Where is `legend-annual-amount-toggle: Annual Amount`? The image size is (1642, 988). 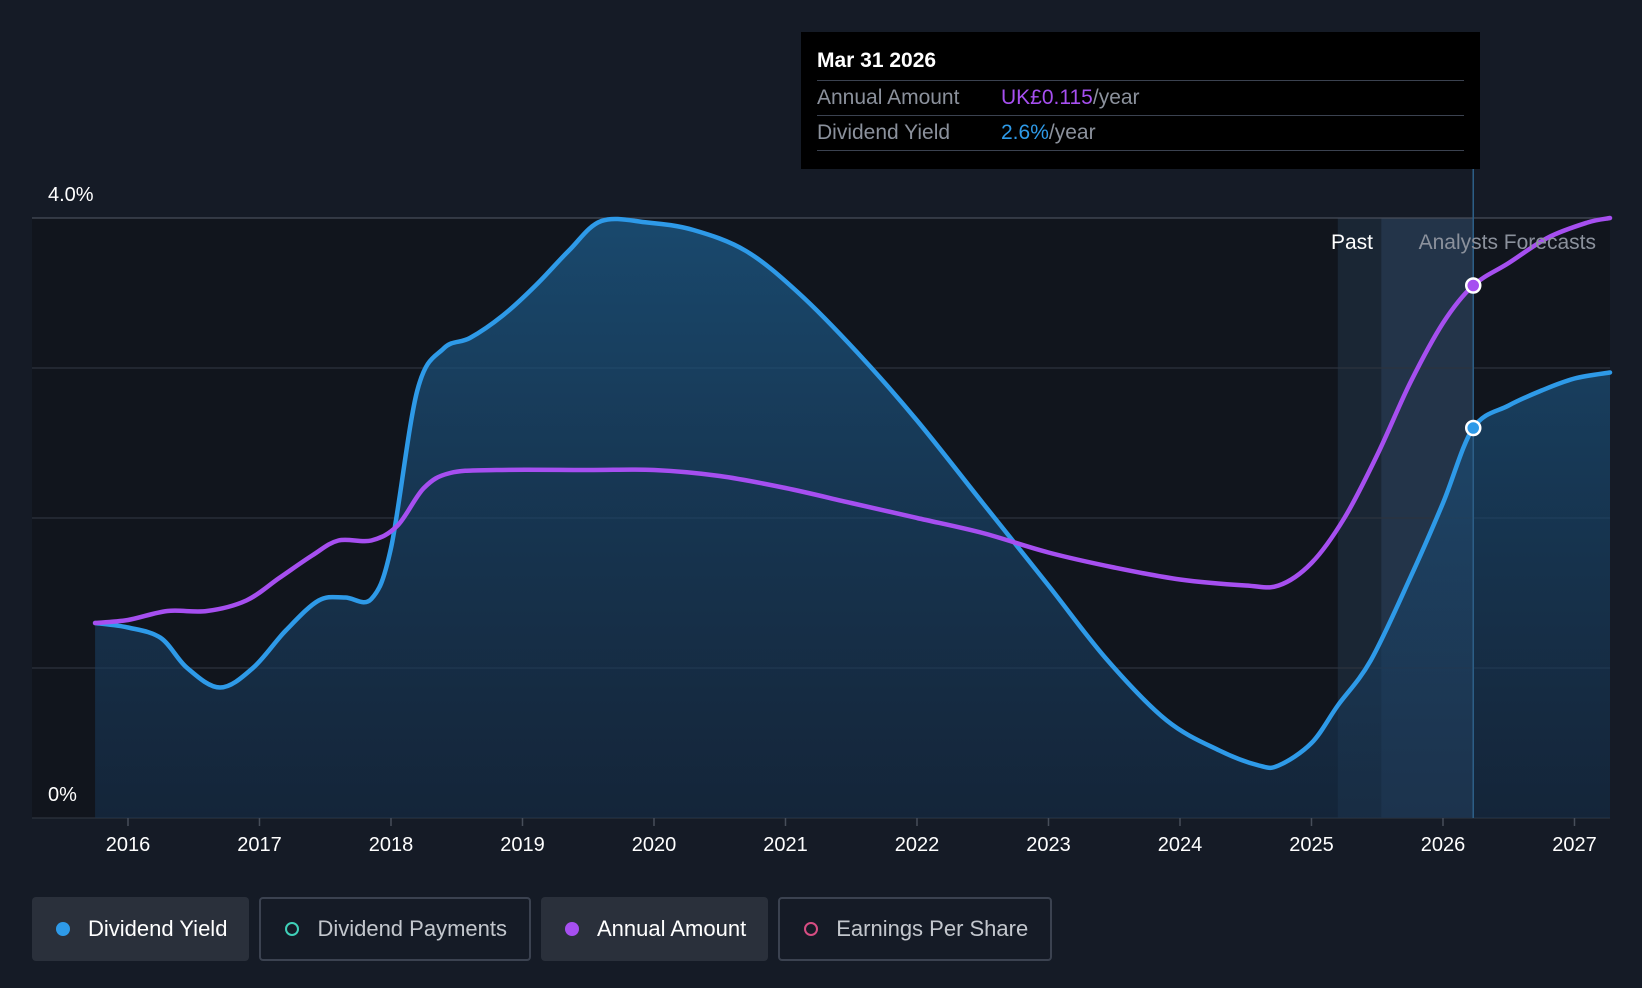
legend-annual-amount-toggle: Annual Amount is located at coordinates (654, 929).